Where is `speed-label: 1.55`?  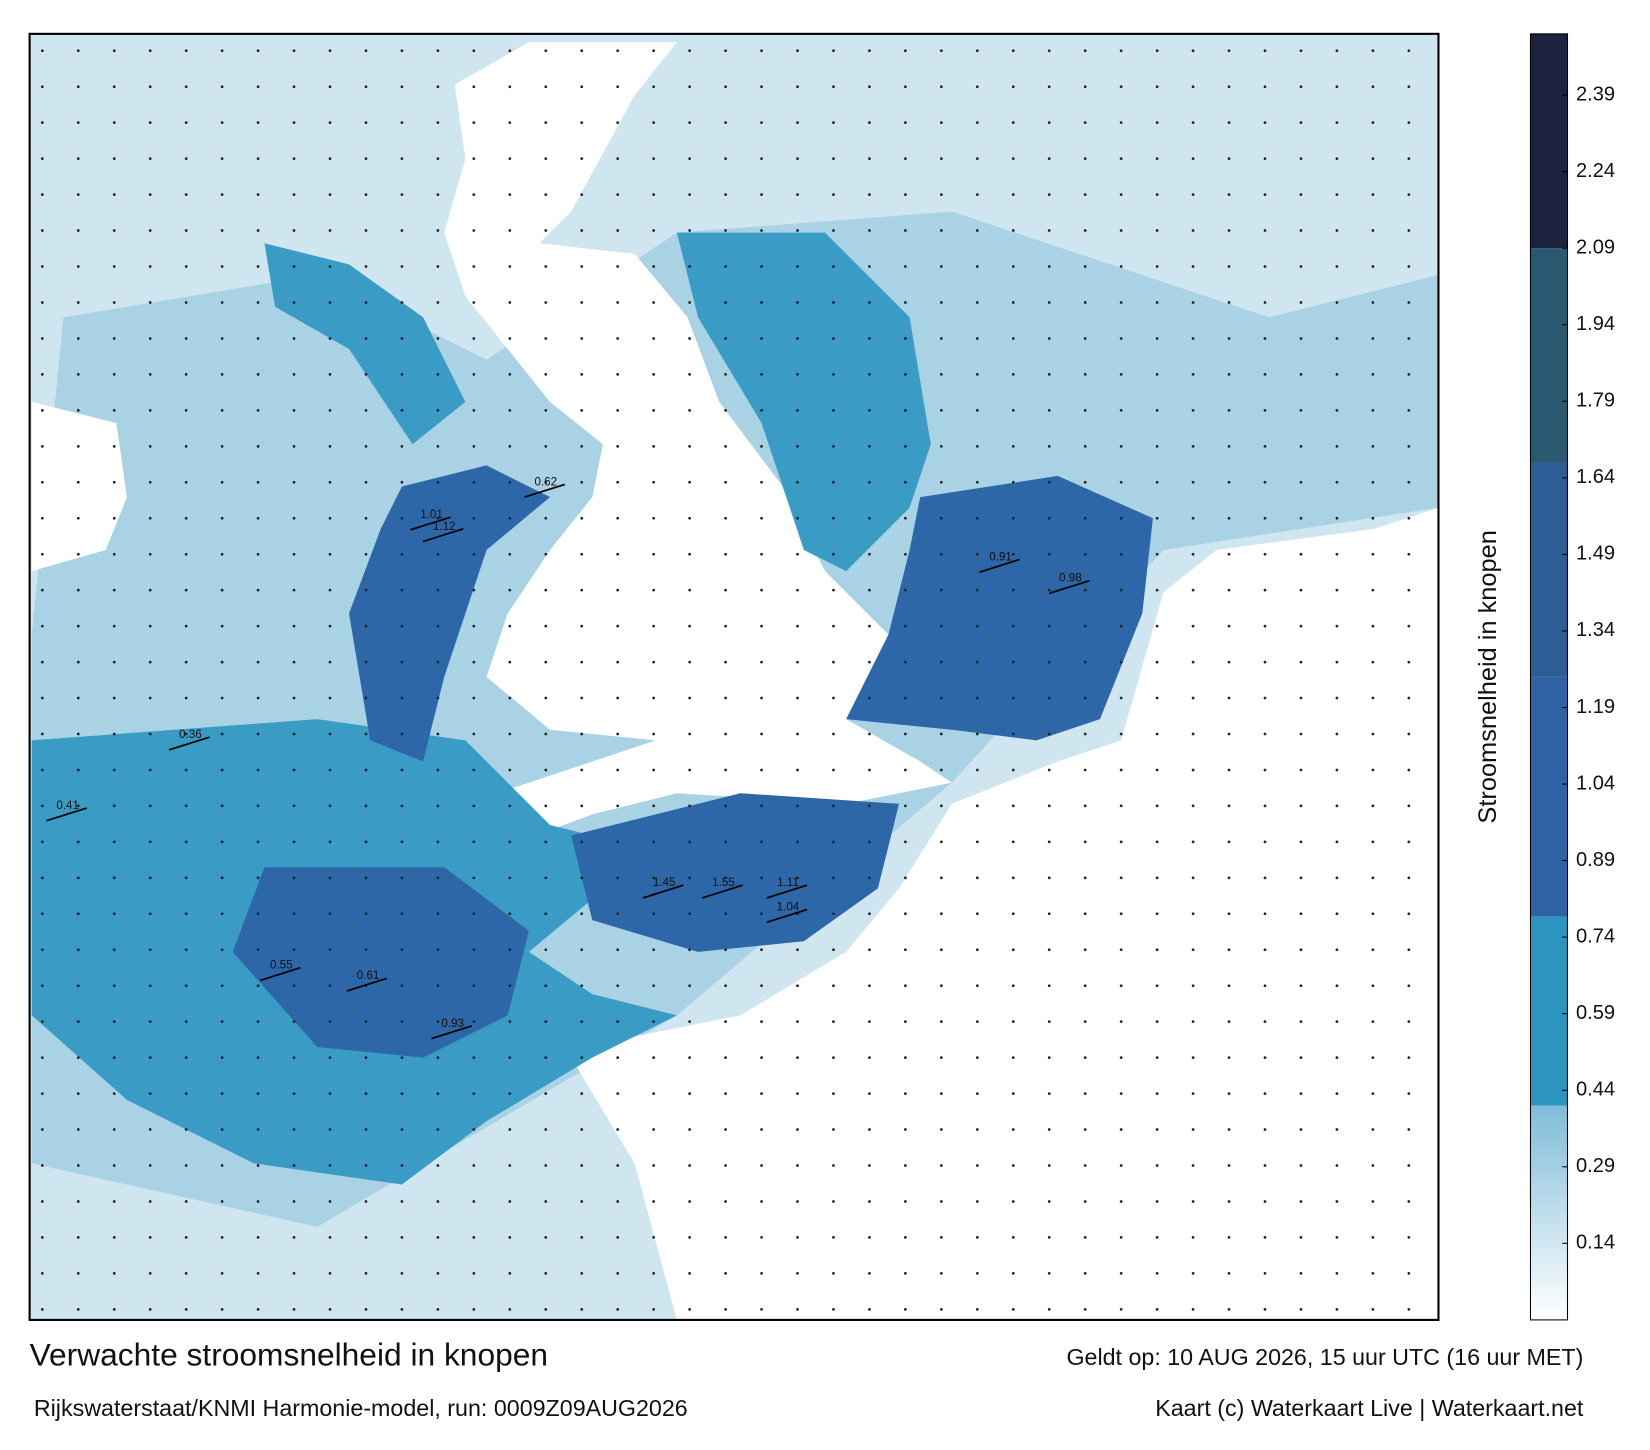 speed-label: 1.55 is located at coordinates (723, 882).